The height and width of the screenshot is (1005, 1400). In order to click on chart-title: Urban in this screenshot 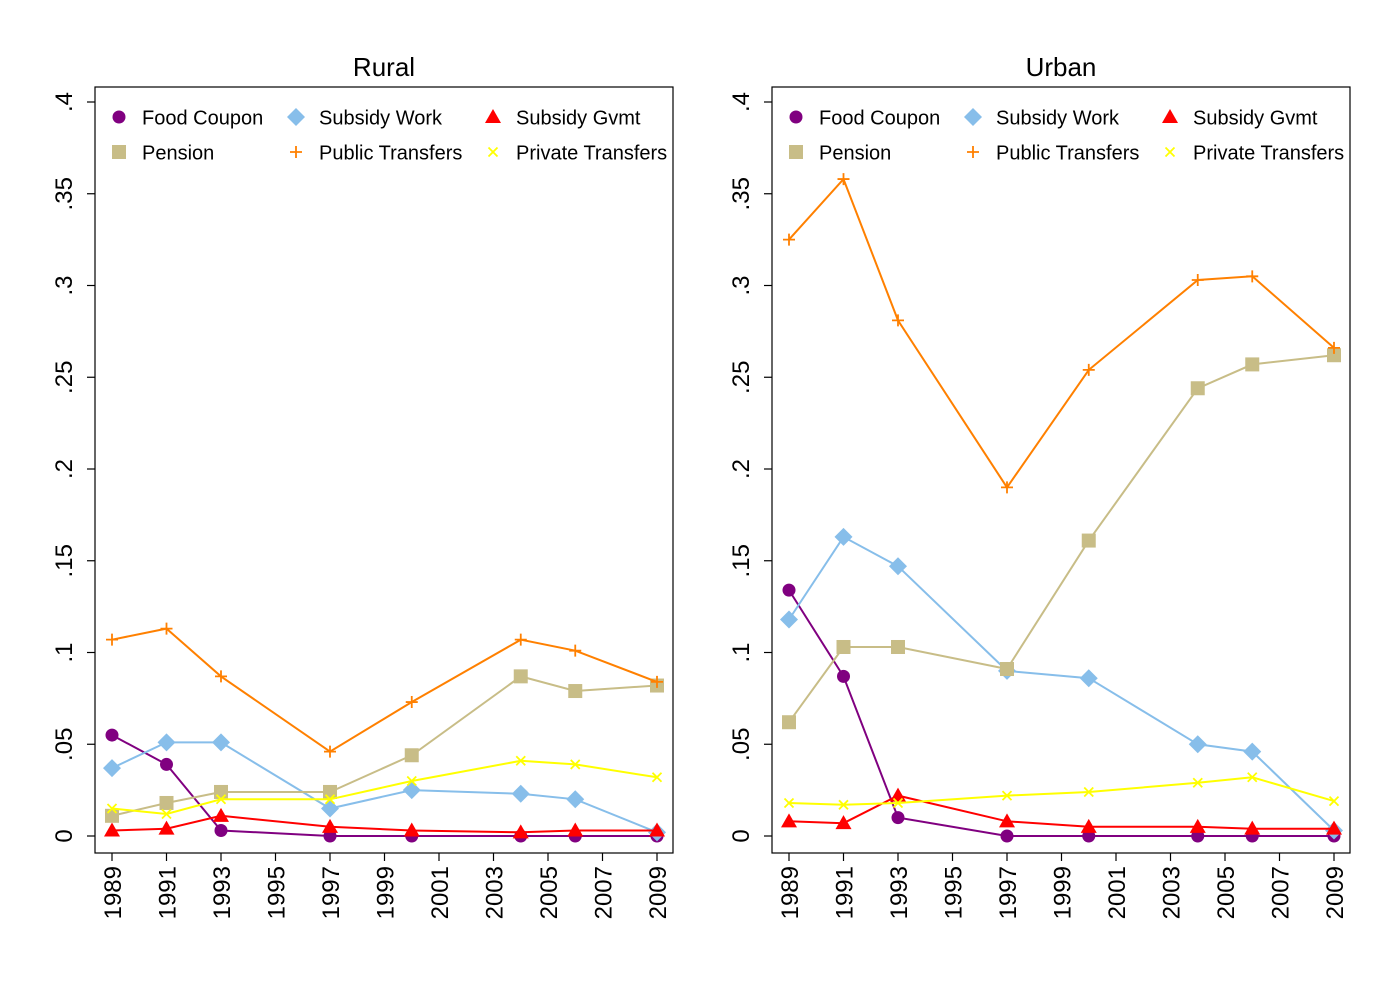, I will do `click(1061, 67)`.